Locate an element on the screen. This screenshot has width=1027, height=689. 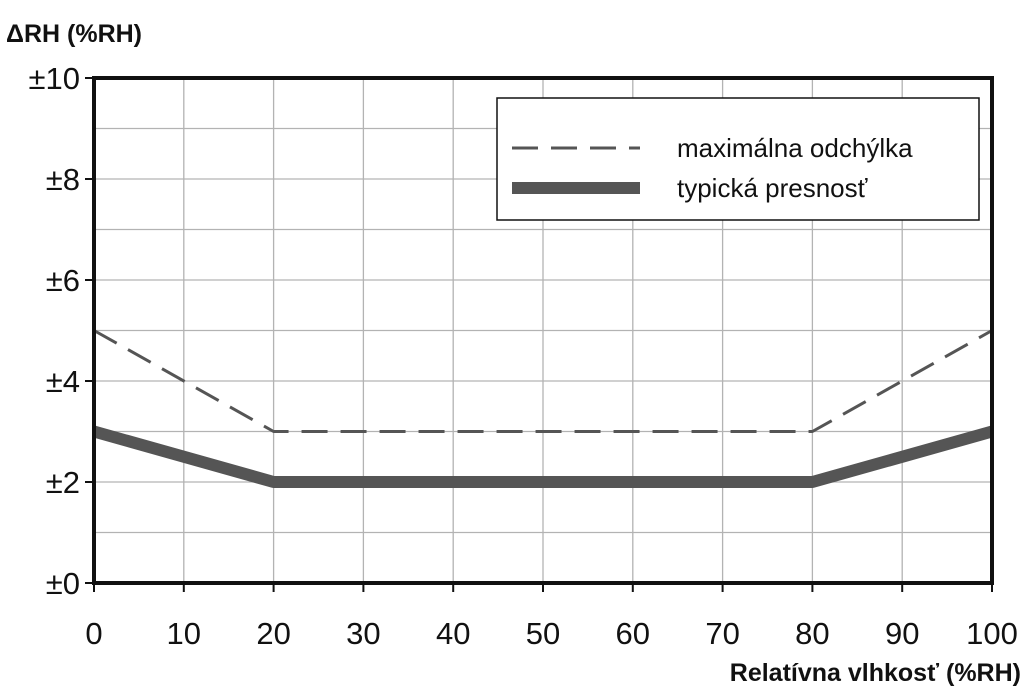
x-tick-label: 20 is located at coordinates (273, 633).